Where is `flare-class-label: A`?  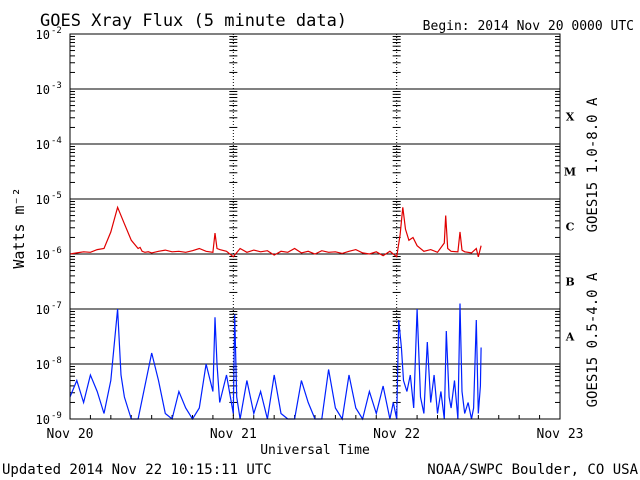
flare-class-label: A is located at coordinates (570, 337).